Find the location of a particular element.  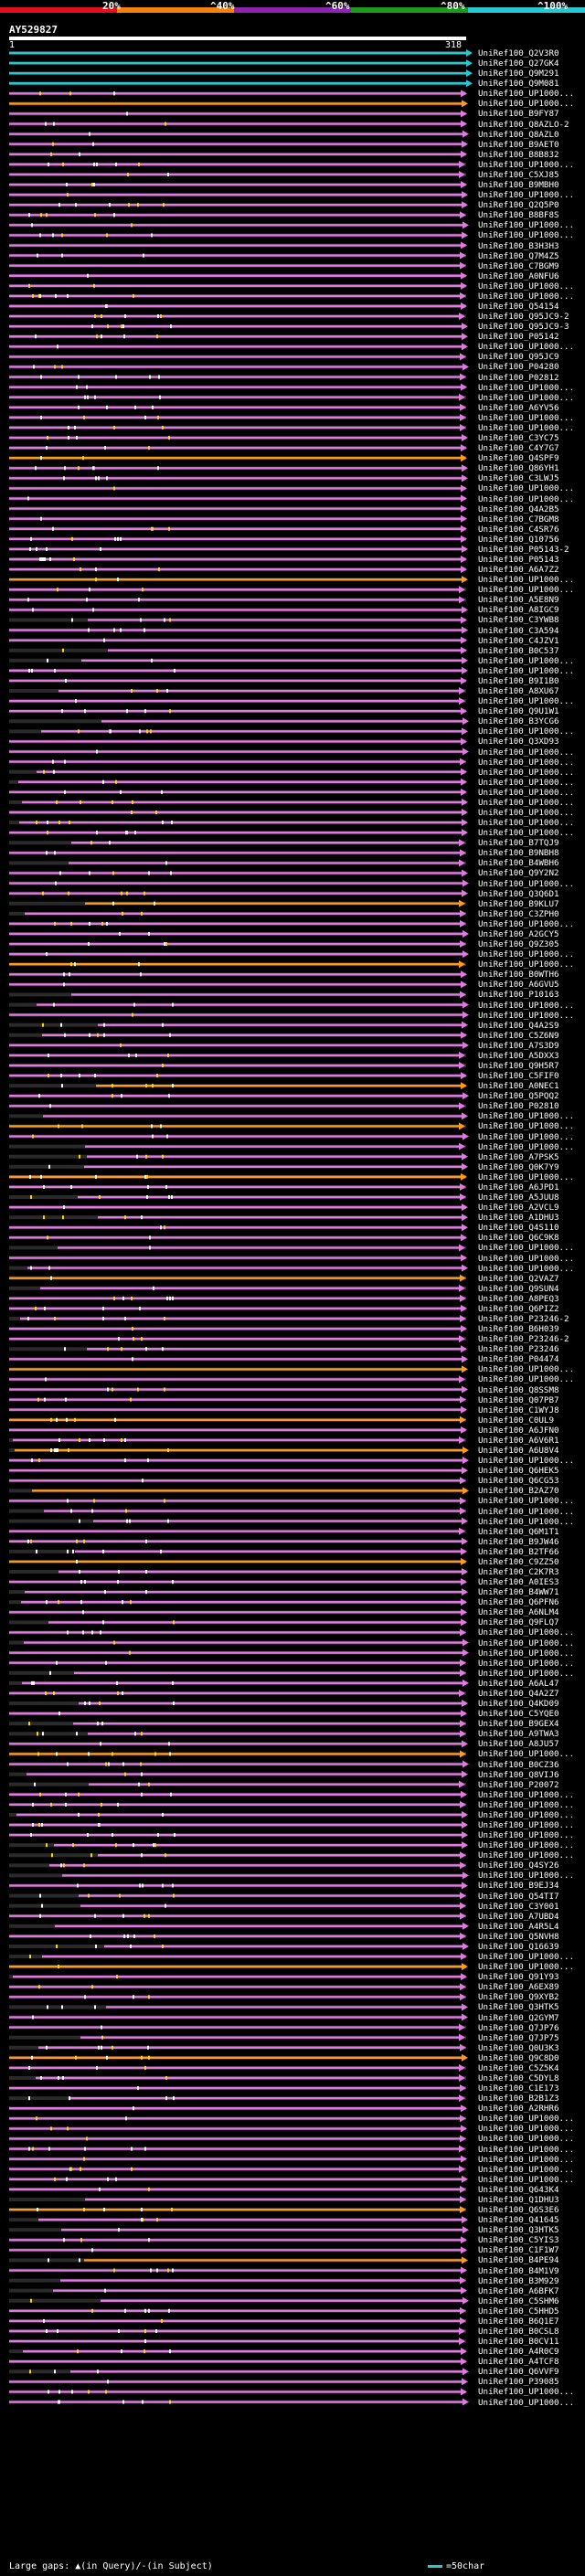

hit-label: UniRef100_B2B1Z3 is located at coordinates (518, 2099).